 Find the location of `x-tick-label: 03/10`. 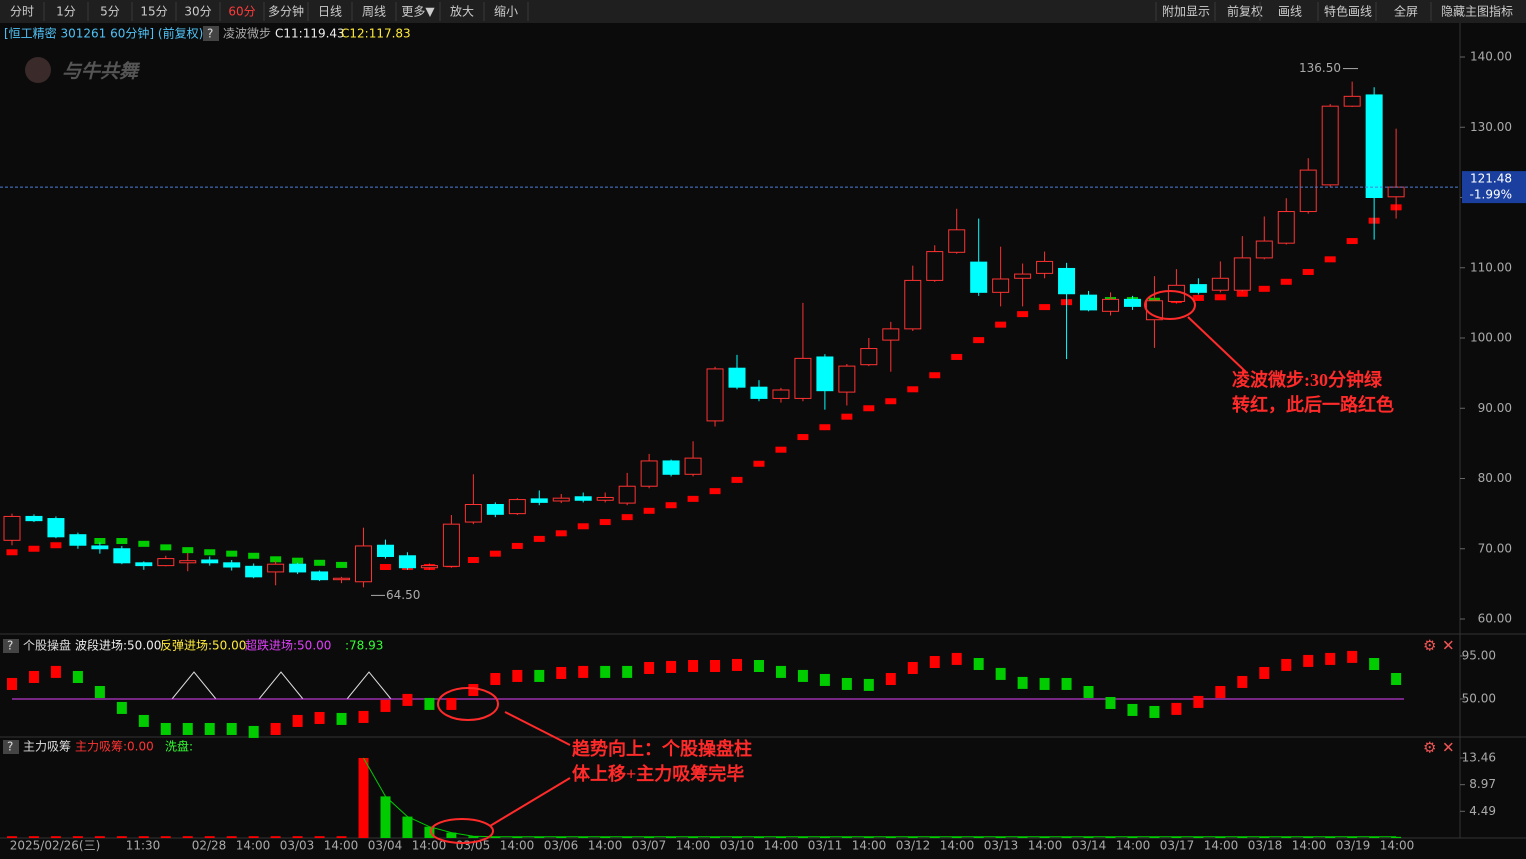

x-tick-label: 03/10 is located at coordinates (737, 846).